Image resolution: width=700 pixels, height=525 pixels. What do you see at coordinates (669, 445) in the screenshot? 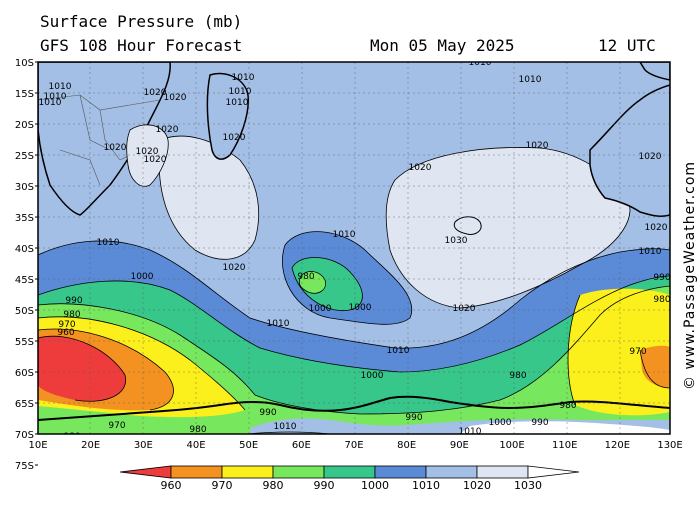
I see `lon-label: 130E` at bounding box center [669, 445].